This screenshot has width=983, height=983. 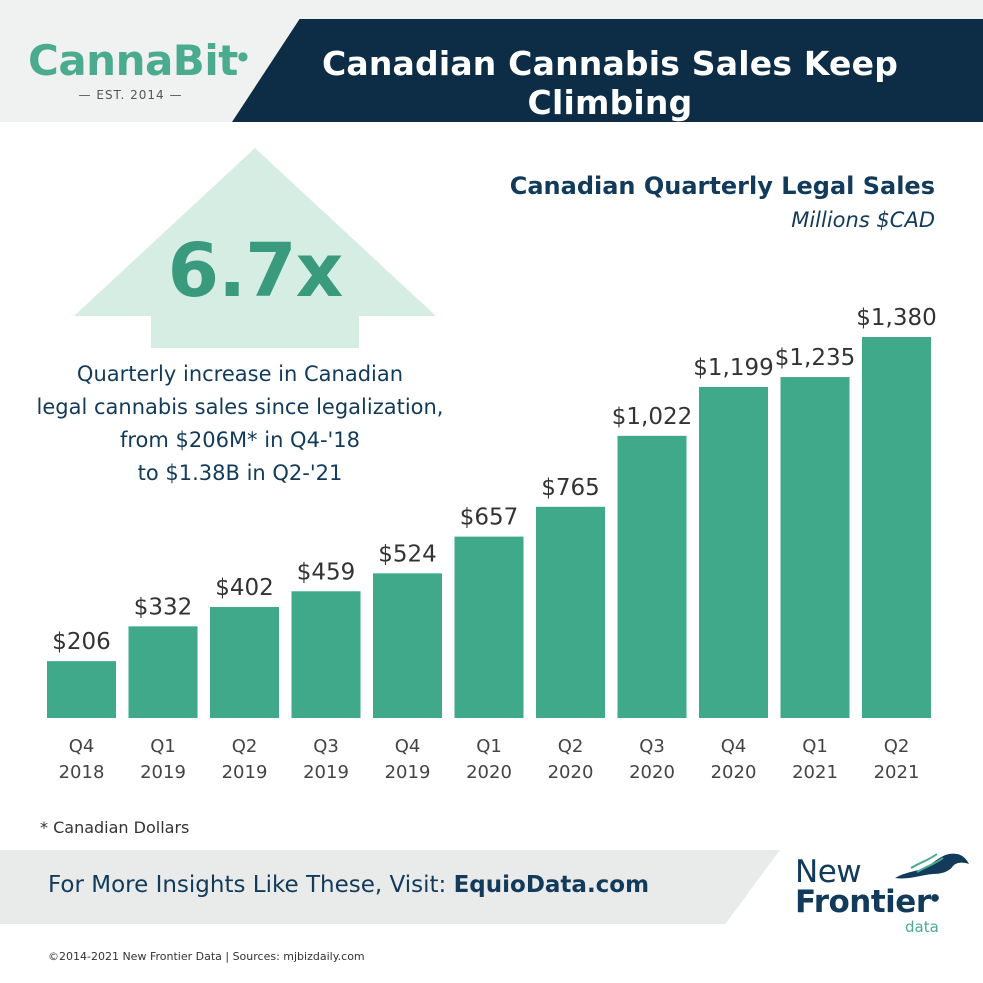 I want to click on brand-line-new: New, so click(x=828, y=872).